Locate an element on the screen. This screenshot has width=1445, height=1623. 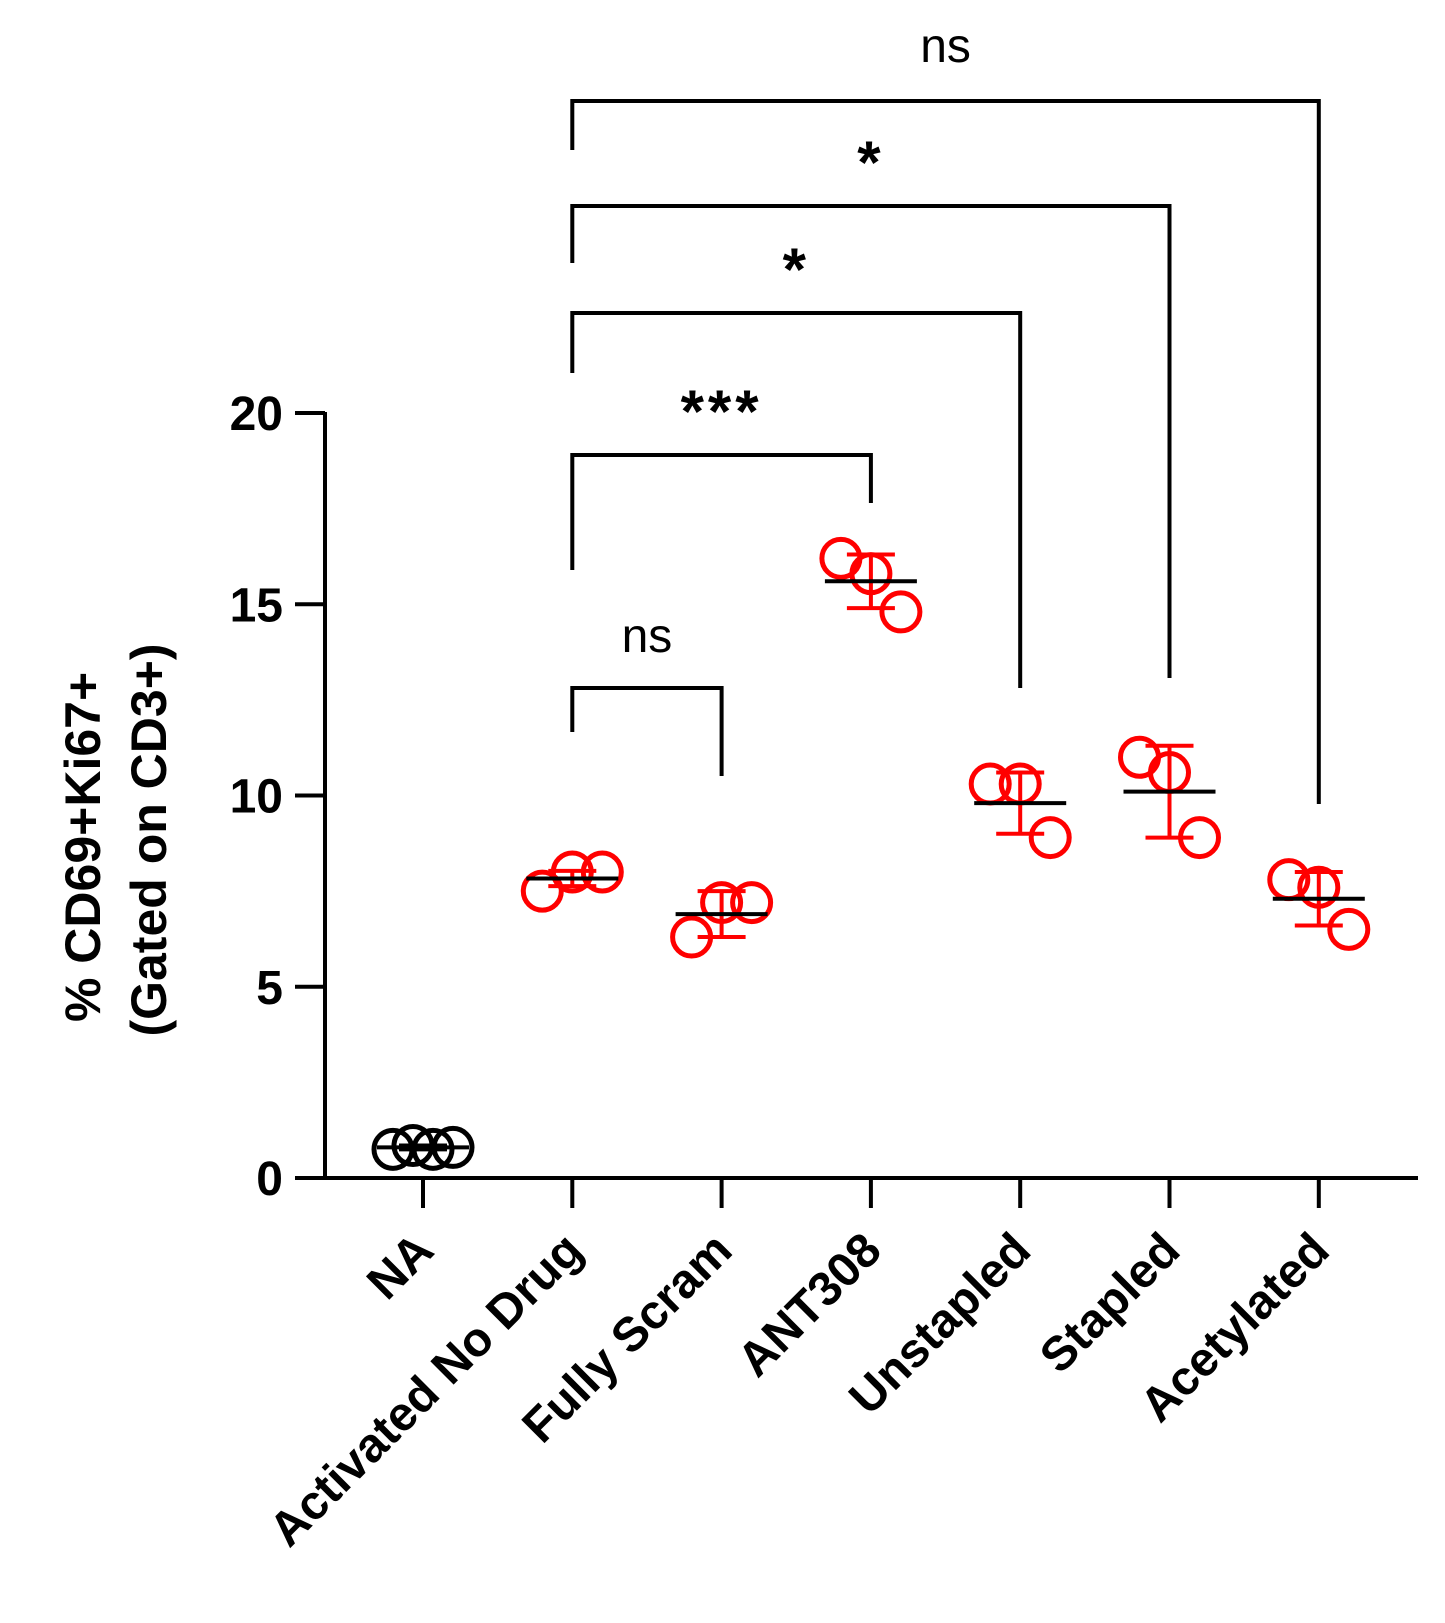
group-acetylated is located at coordinates (1319, 904).